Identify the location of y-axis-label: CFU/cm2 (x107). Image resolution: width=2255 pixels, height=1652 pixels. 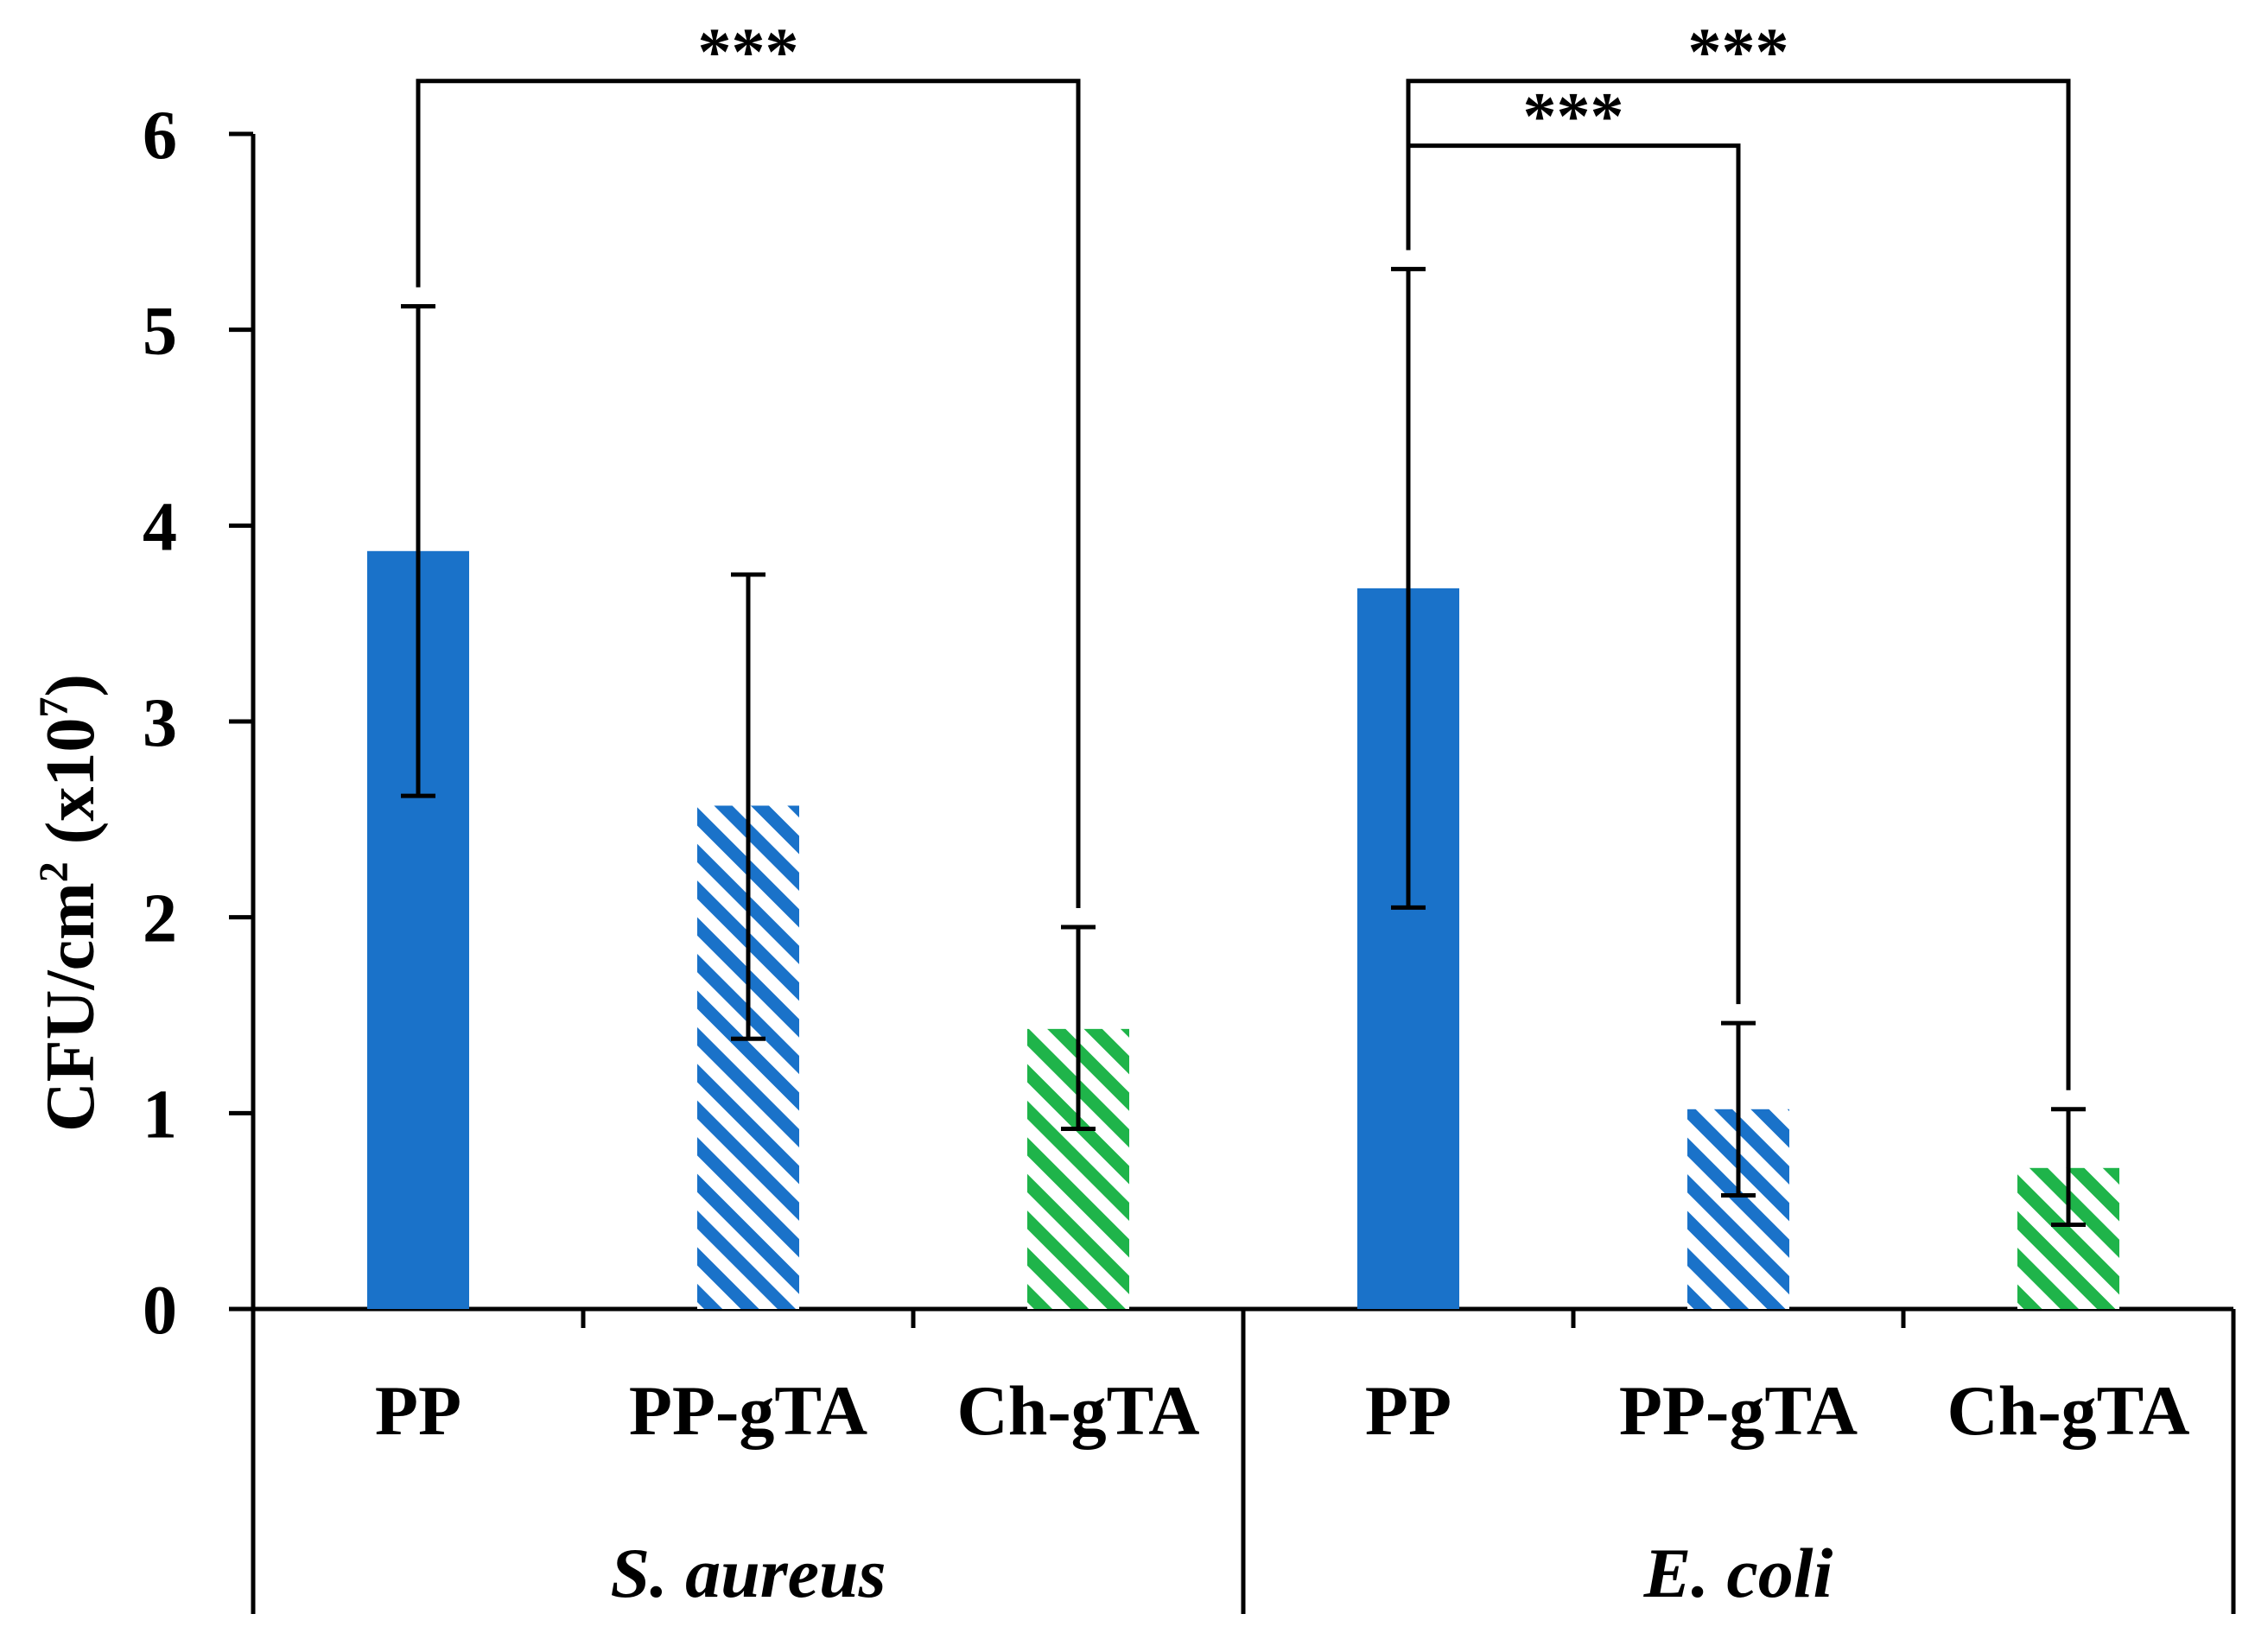
(70, 903).